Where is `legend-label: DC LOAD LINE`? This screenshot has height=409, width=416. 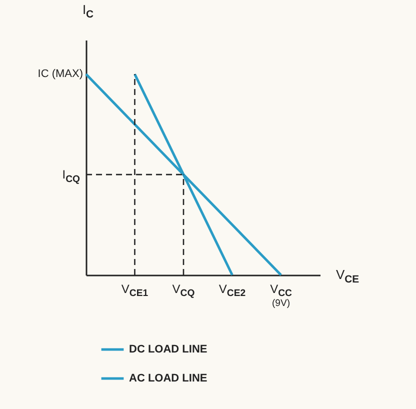
legend-label: DC LOAD LINE is located at coordinates (168, 350).